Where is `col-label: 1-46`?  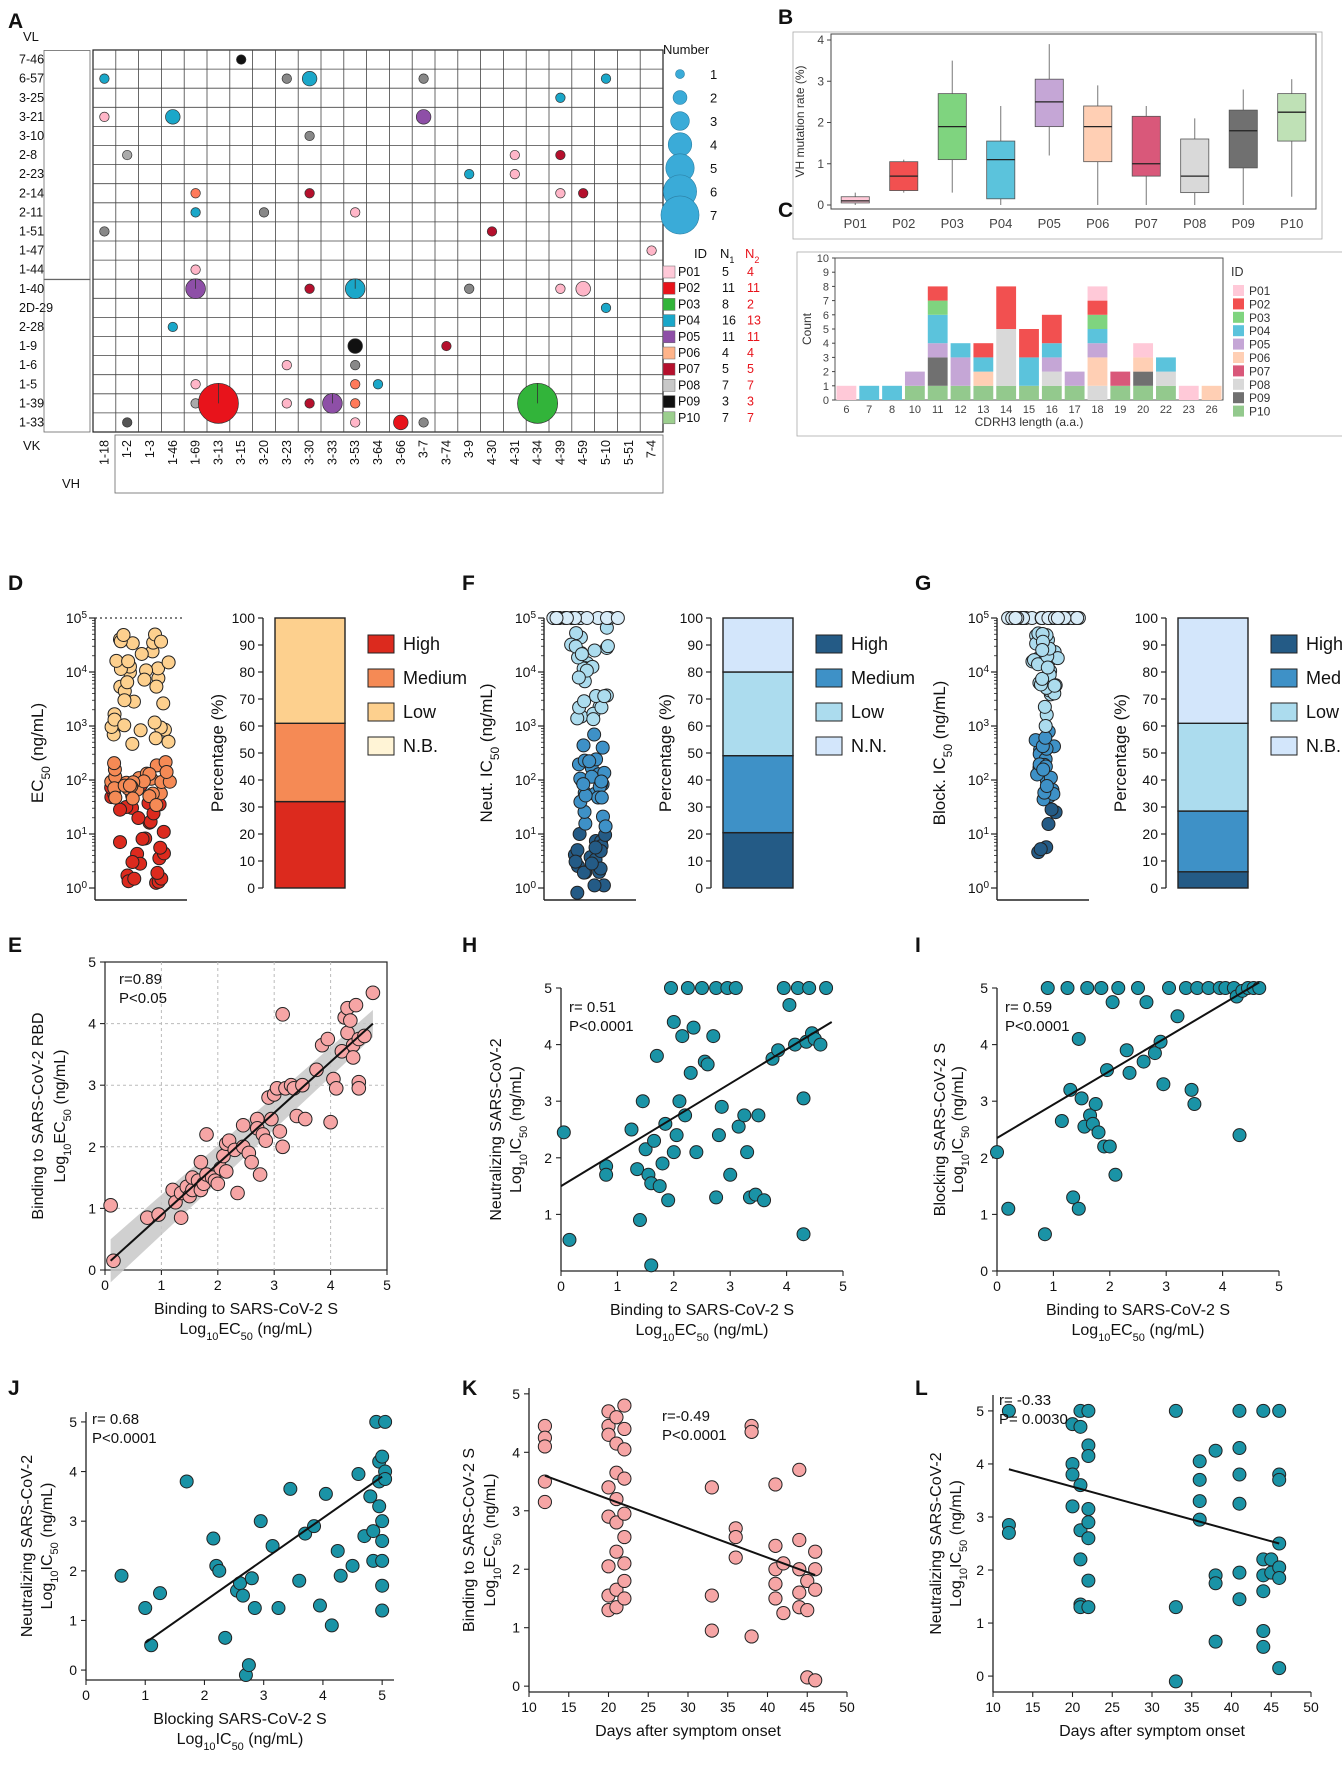
col-label: 1-46 is located at coordinates (173, 452).